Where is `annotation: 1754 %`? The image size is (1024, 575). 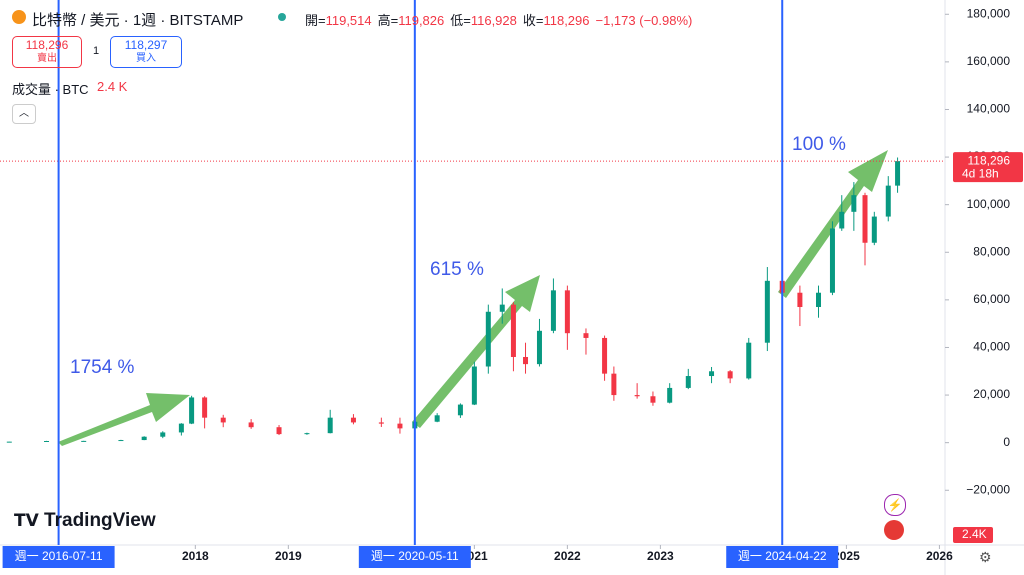 annotation: 1754 % is located at coordinates (102, 367).